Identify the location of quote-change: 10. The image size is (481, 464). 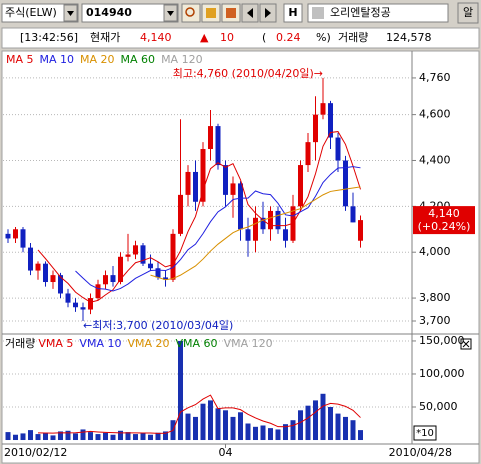
(227, 37).